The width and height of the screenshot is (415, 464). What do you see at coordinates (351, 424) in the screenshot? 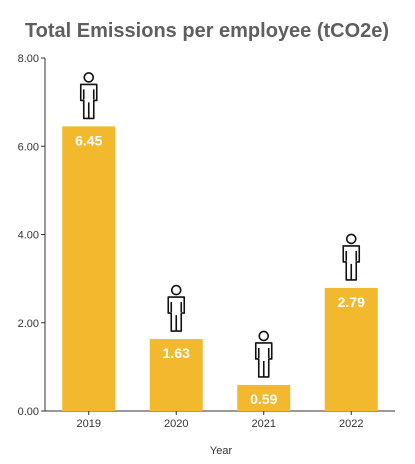
I see `x-tick-label: 2022` at bounding box center [351, 424].